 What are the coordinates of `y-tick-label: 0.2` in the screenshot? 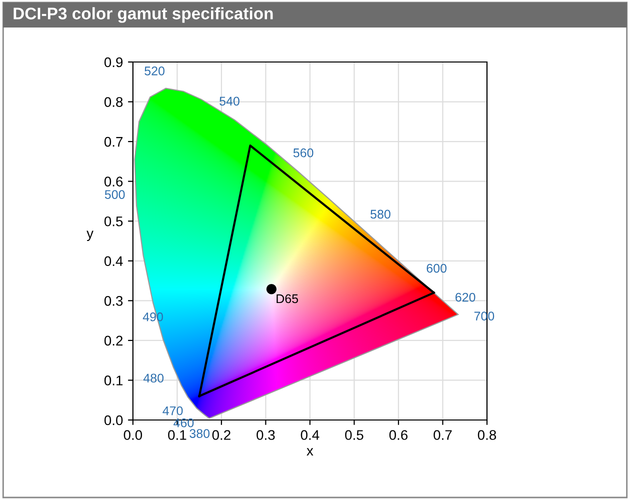 It's located at (113, 341).